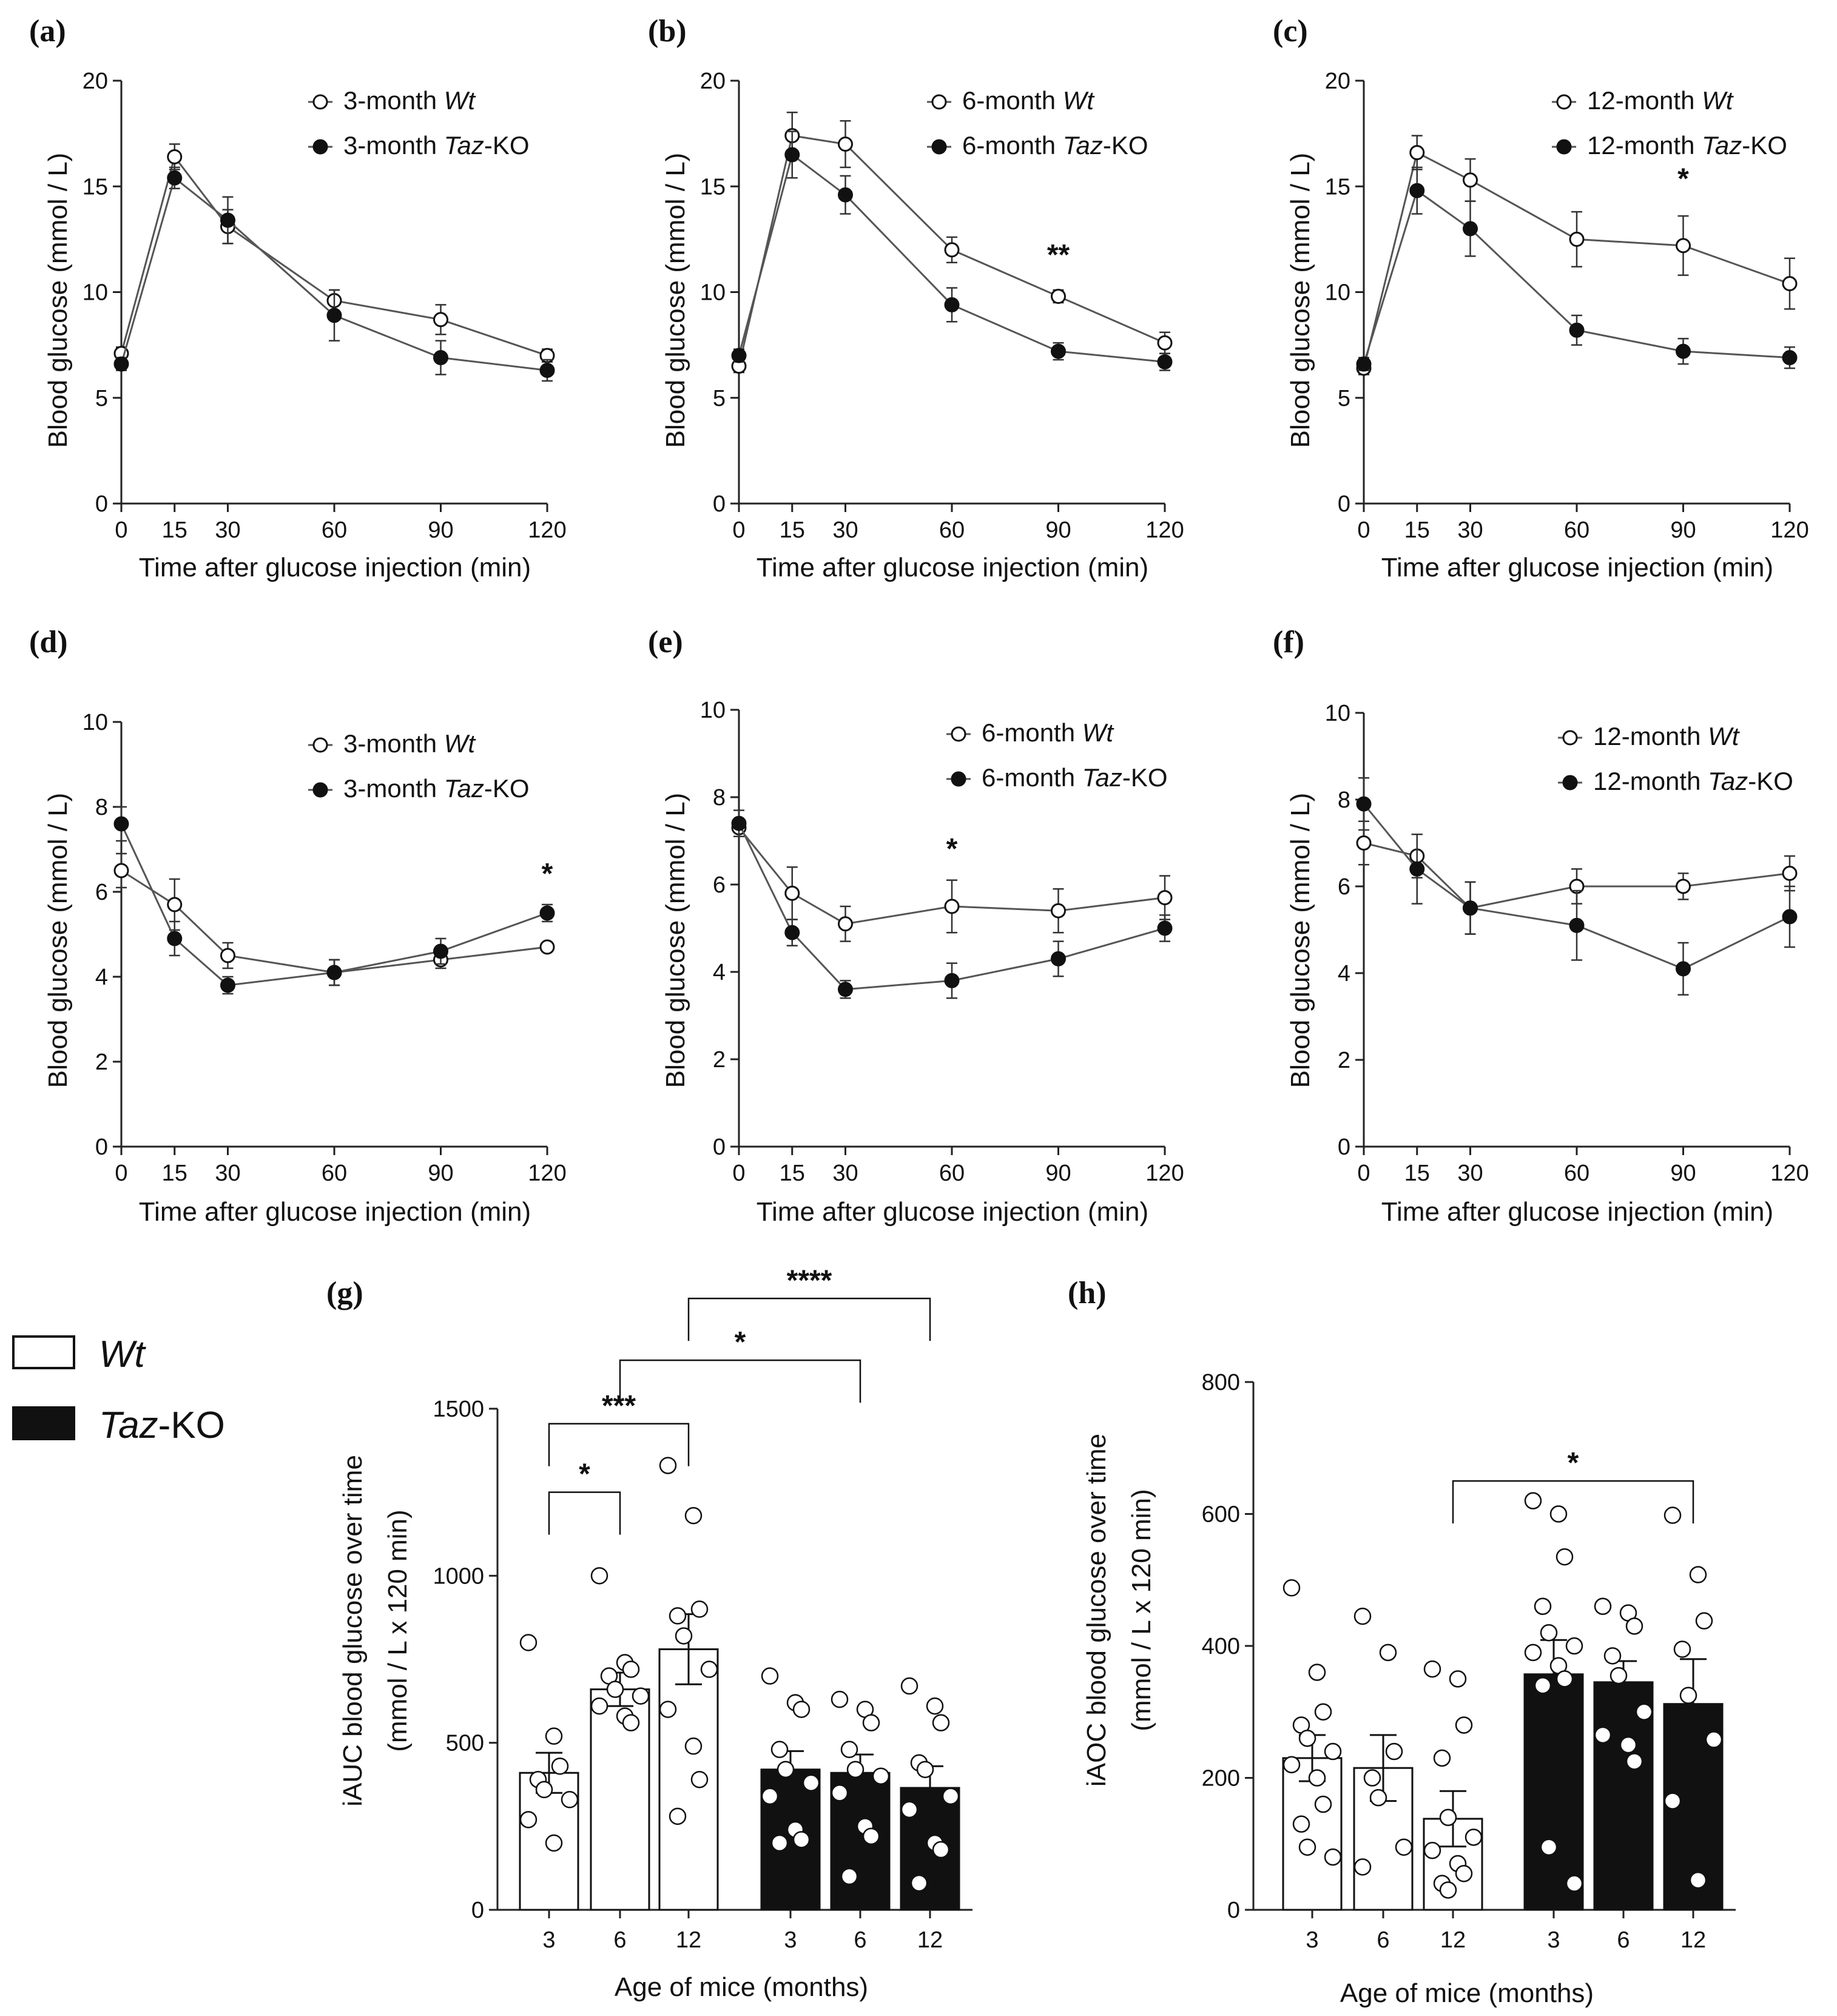 The width and height of the screenshot is (1837, 2016). I want to click on panel-b-legend-ko: 6-month Taz-KO, so click(1055, 145).